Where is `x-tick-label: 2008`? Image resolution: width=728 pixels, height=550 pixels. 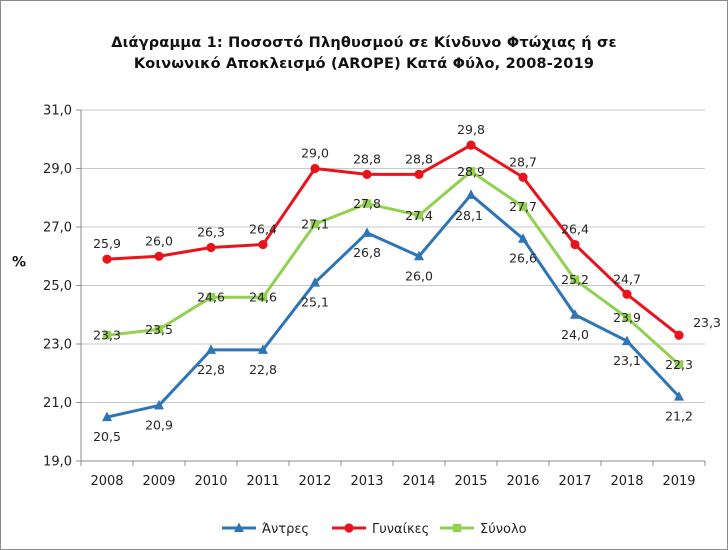
x-tick-label: 2008 is located at coordinates (106, 481).